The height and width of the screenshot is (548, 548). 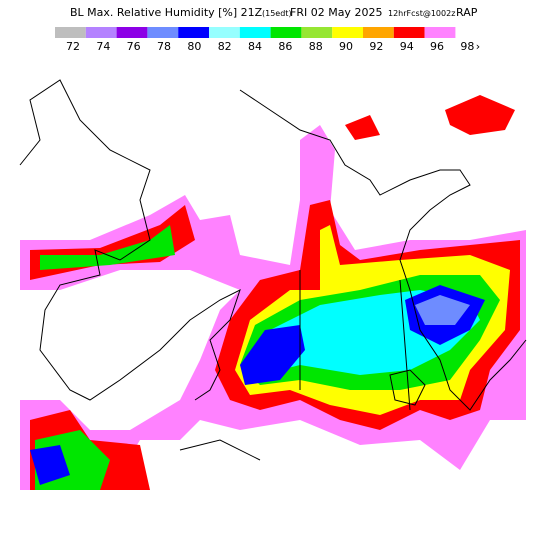 What do you see at coordinates (467, 12) in the screenshot?
I see `title-model: RAP` at bounding box center [467, 12].